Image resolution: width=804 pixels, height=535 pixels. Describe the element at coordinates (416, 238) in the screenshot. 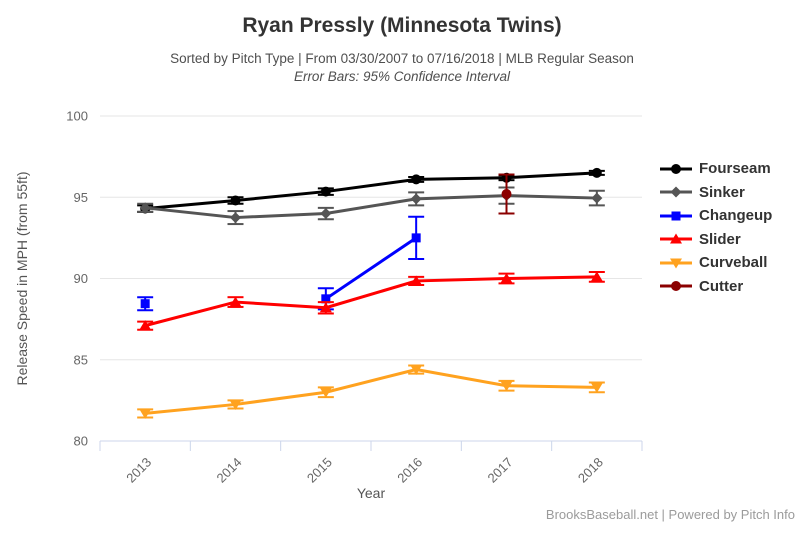

I see `point-changeup-2016` at that location.